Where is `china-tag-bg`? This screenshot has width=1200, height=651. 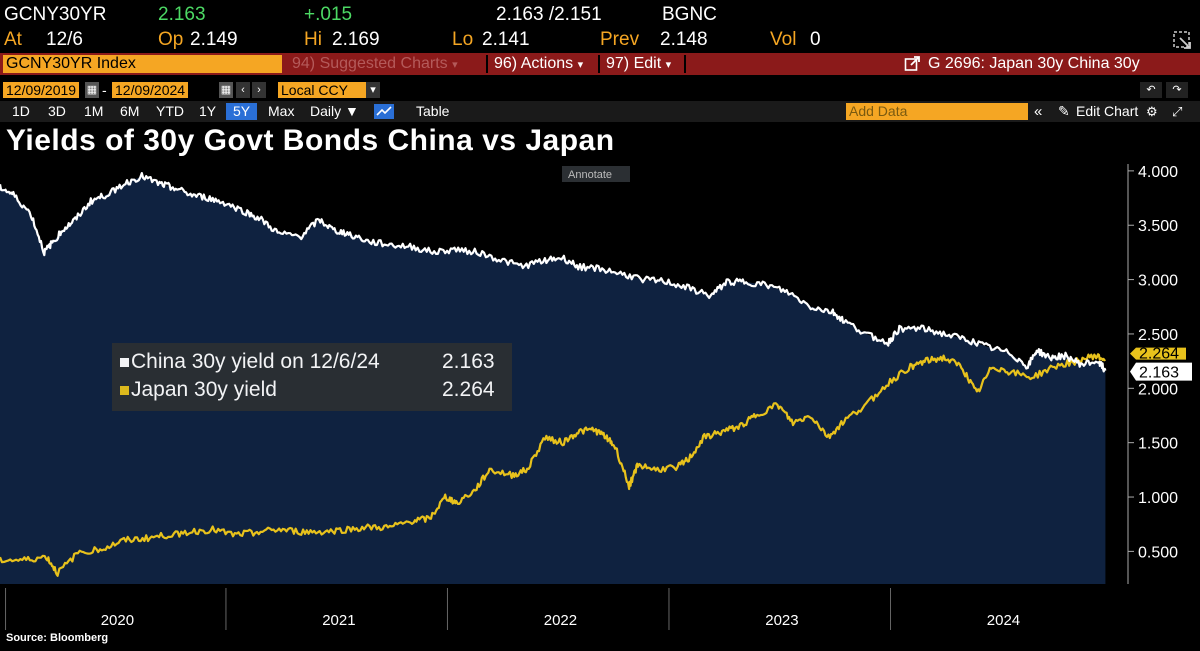 china-tag-bg is located at coordinates (1161, 371).